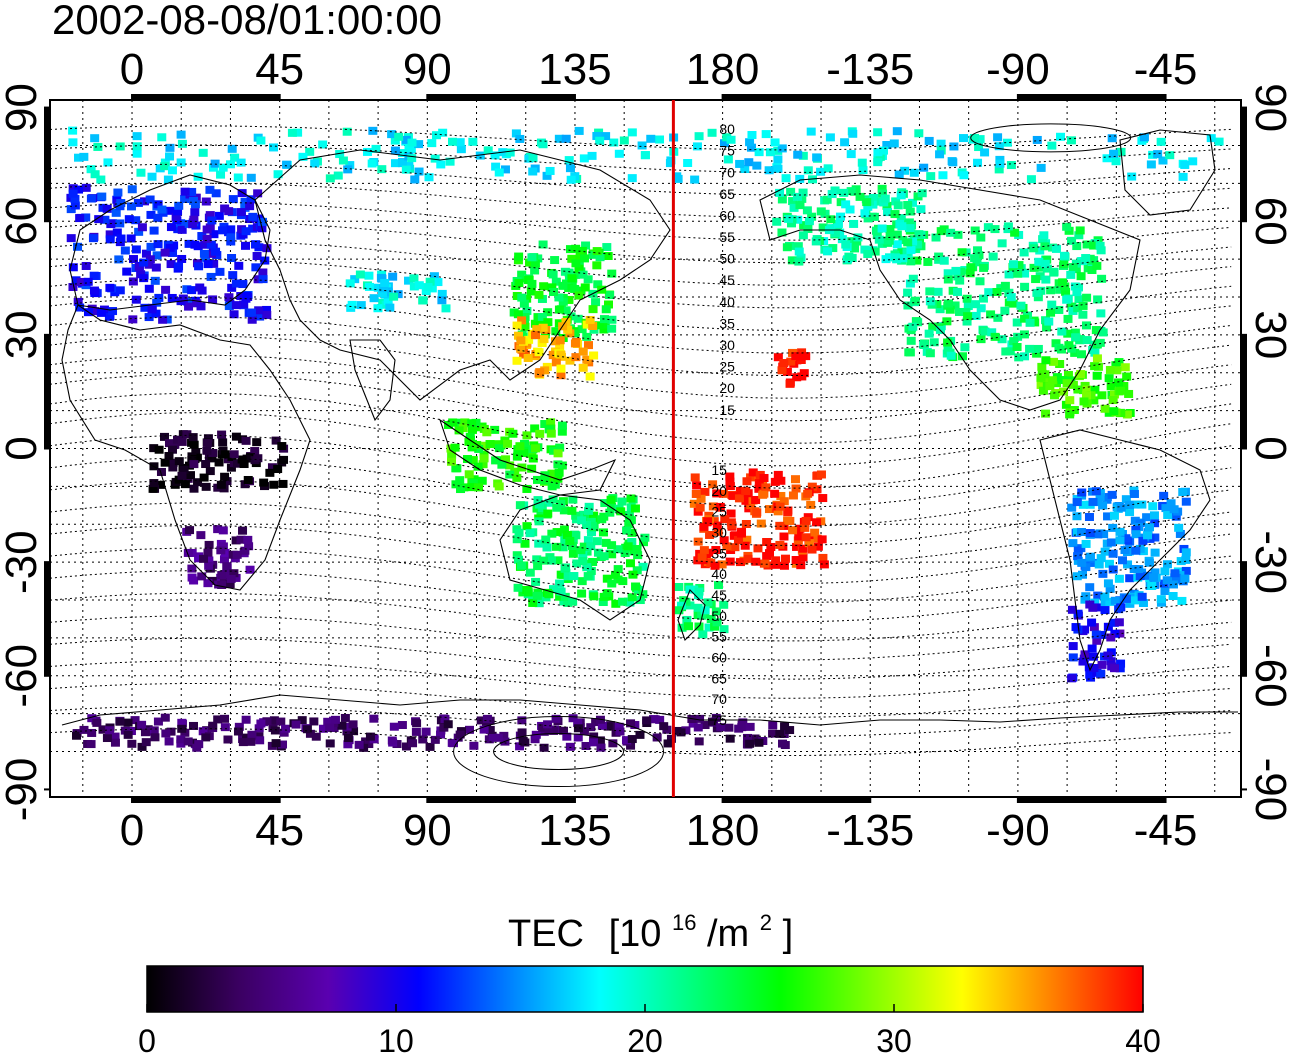  What do you see at coordinates (1143, 1040) in the screenshot?
I see `colorbar-tick-label: 40` at bounding box center [1143, 1040].